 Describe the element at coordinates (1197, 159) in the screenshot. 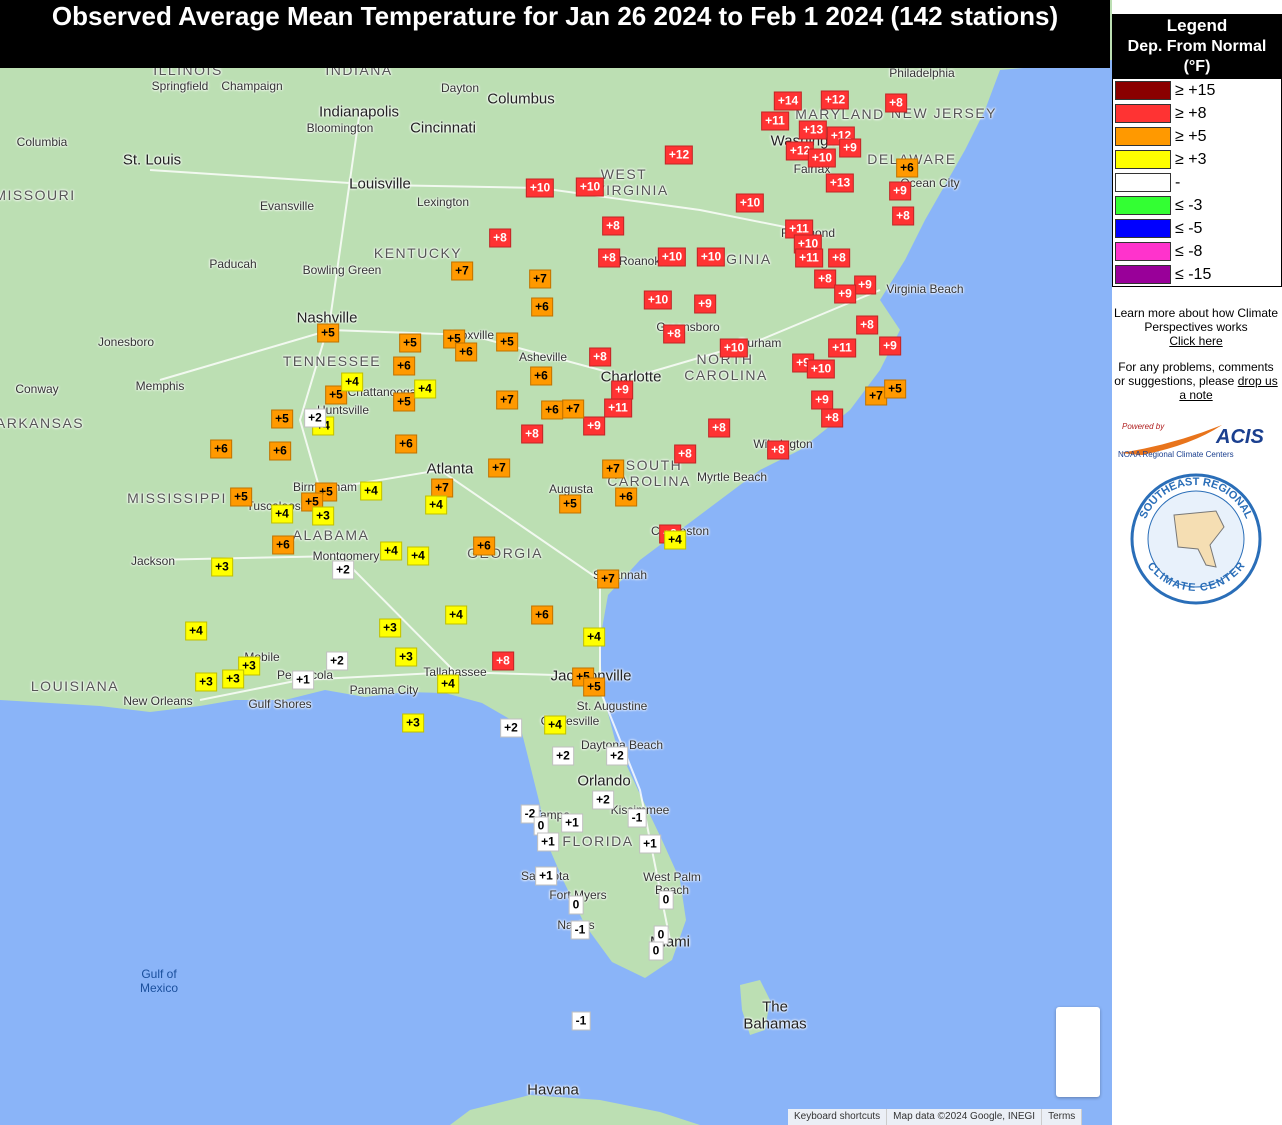

I see `legend-item: ≥ +3` at that location.